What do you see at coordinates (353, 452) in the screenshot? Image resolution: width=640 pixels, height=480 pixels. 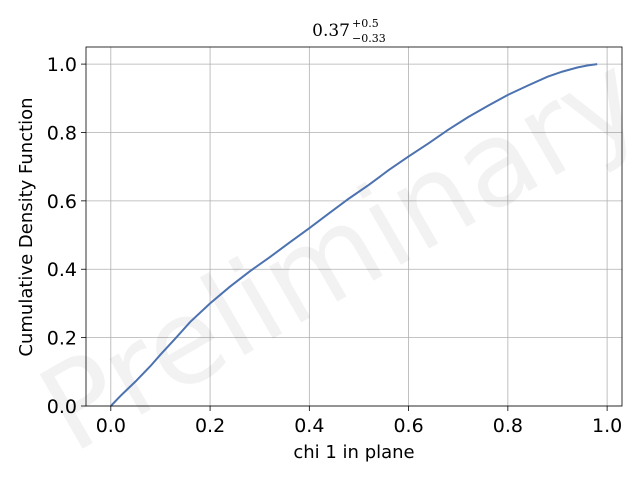 I see `x-axis-label: chi 1 in plane` at bounding box center [353, 452].